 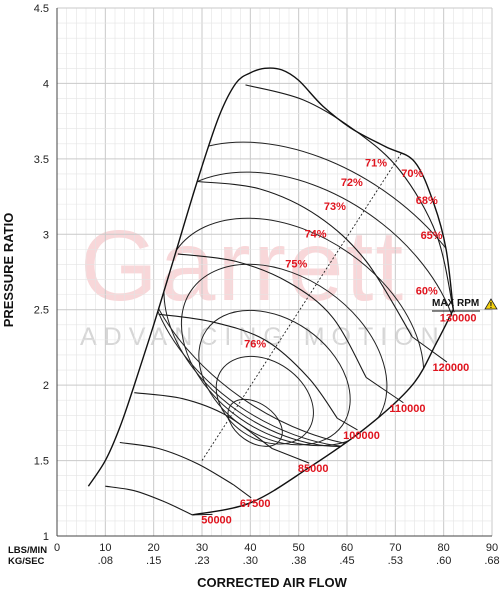 What do you see at coordinates (451, 368) in the screenshot?
I see `speed-label: 120000` at bounding box center [451, 368].